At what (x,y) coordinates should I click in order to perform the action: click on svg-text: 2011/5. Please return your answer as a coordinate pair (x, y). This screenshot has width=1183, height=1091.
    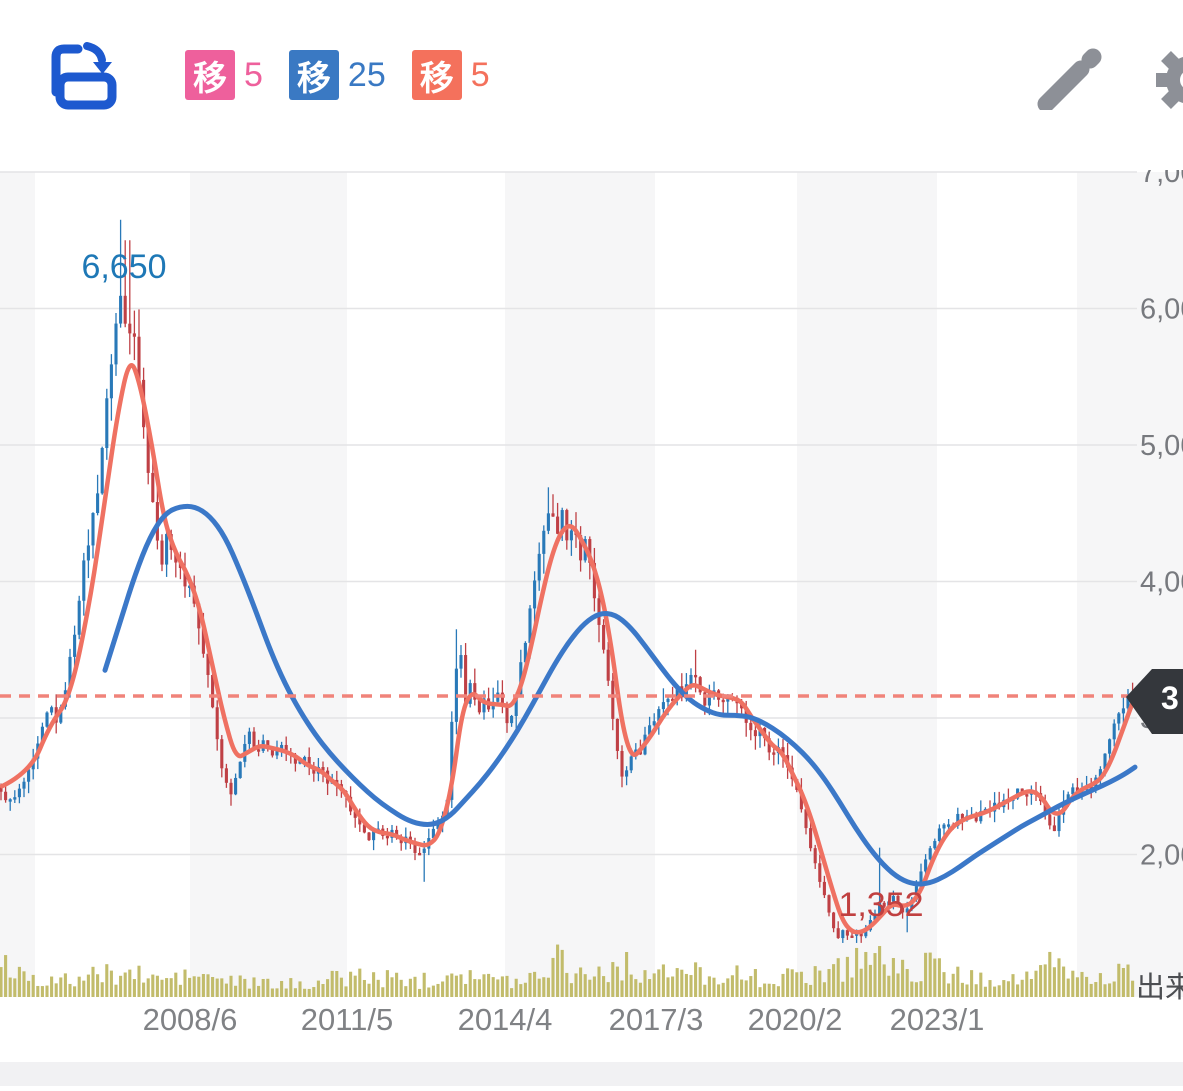
    Looking at the image, I should click on (347, 1019).